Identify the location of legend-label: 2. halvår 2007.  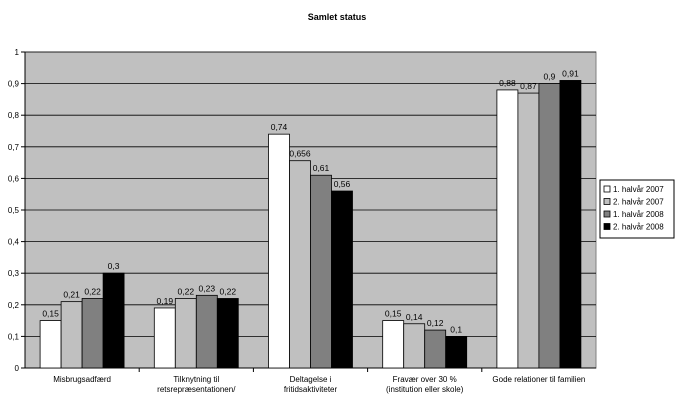
(638, 202).